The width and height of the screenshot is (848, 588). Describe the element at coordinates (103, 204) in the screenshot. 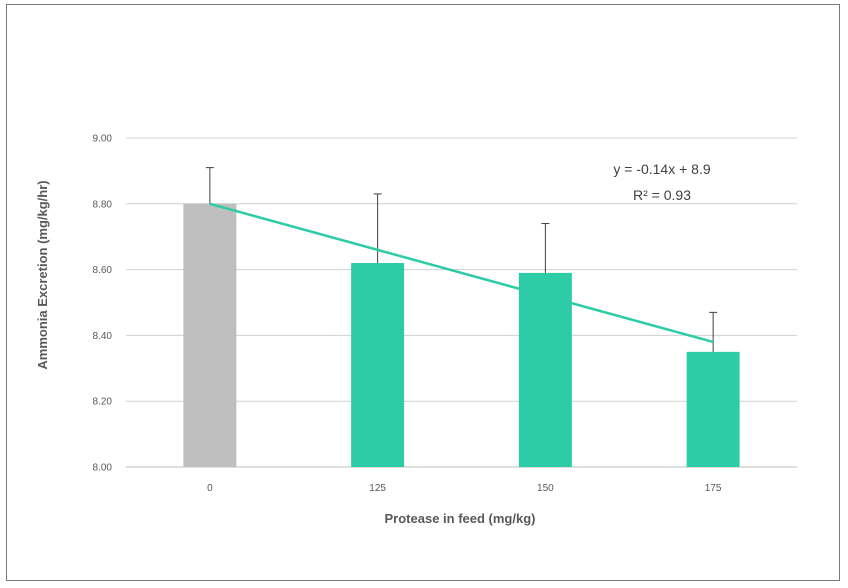

I see `y-tick-label: 8.80` at that location.